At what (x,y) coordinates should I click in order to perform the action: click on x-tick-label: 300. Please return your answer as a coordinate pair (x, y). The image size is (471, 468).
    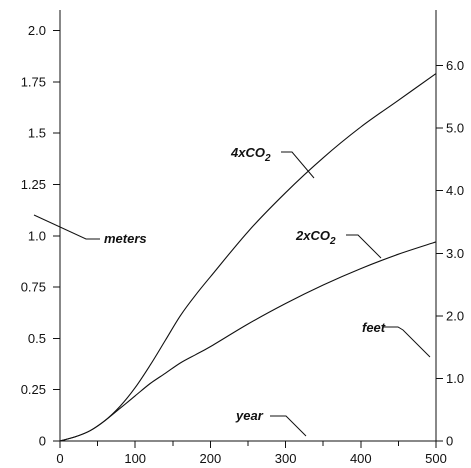
    Looking at the image, I should click on (286, 458).